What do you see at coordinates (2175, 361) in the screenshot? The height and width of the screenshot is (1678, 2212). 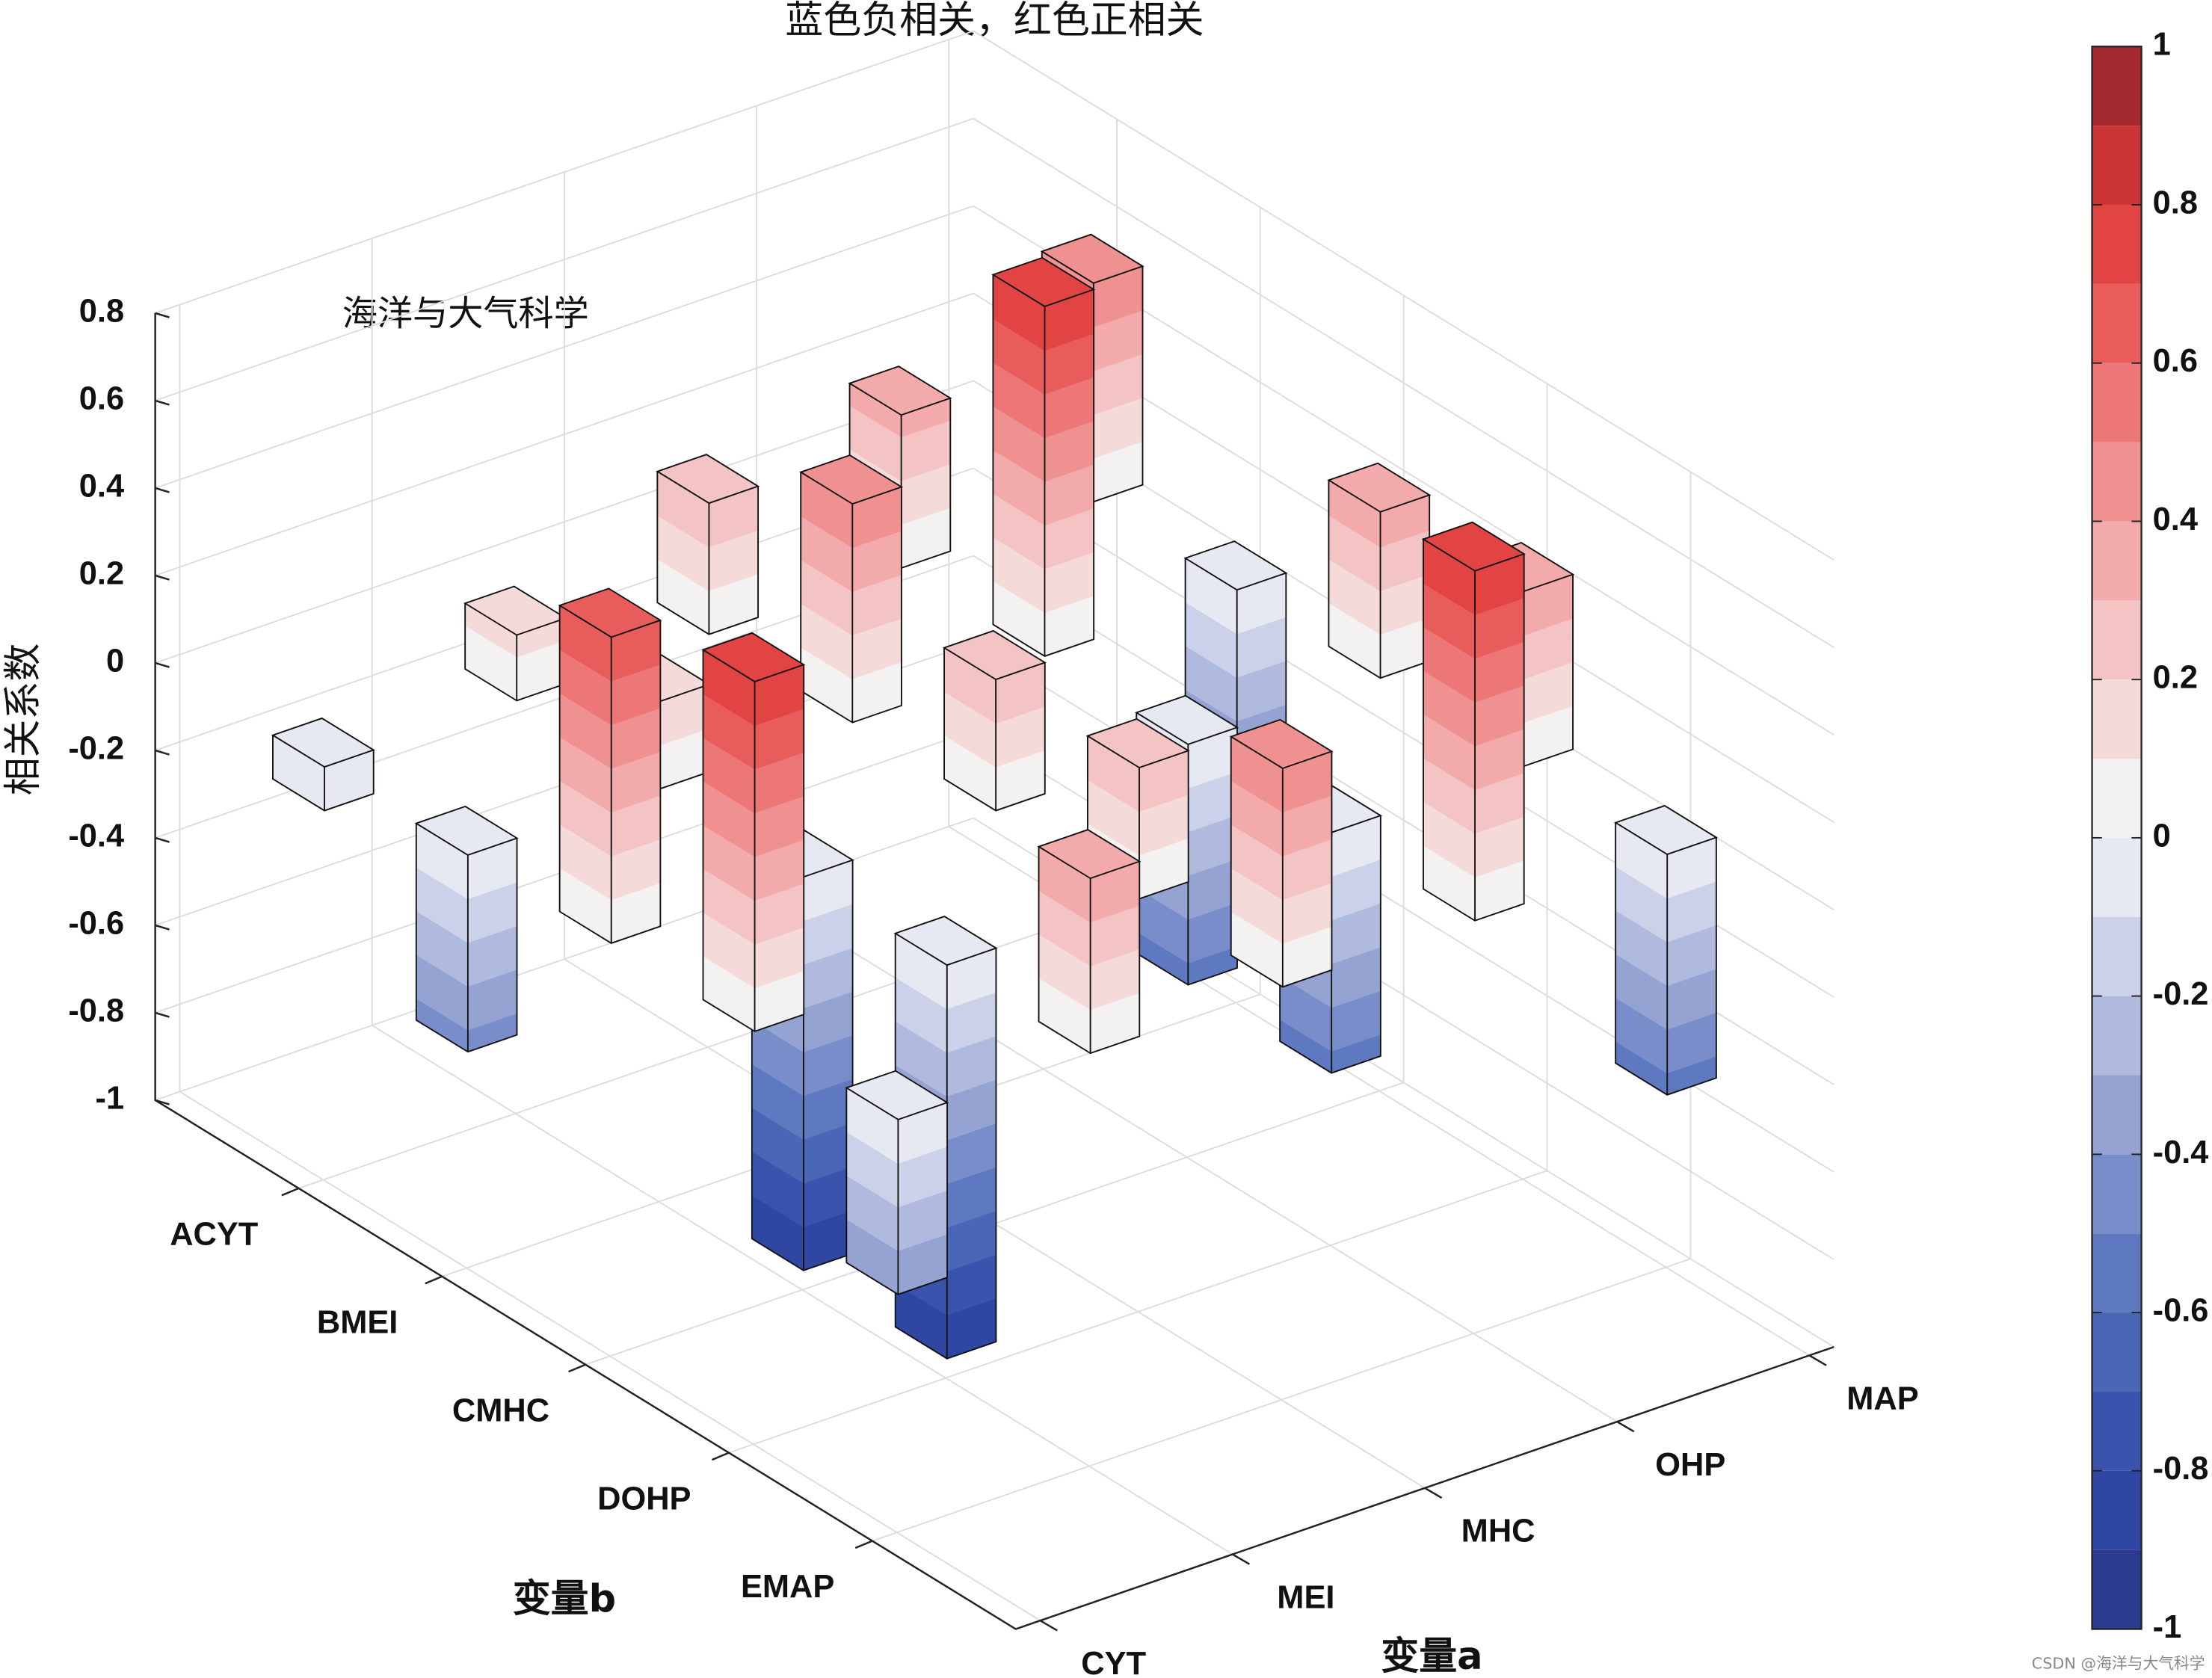 I see `colorbar-tick-label: 0.6` at bounding box center [2175, 361].